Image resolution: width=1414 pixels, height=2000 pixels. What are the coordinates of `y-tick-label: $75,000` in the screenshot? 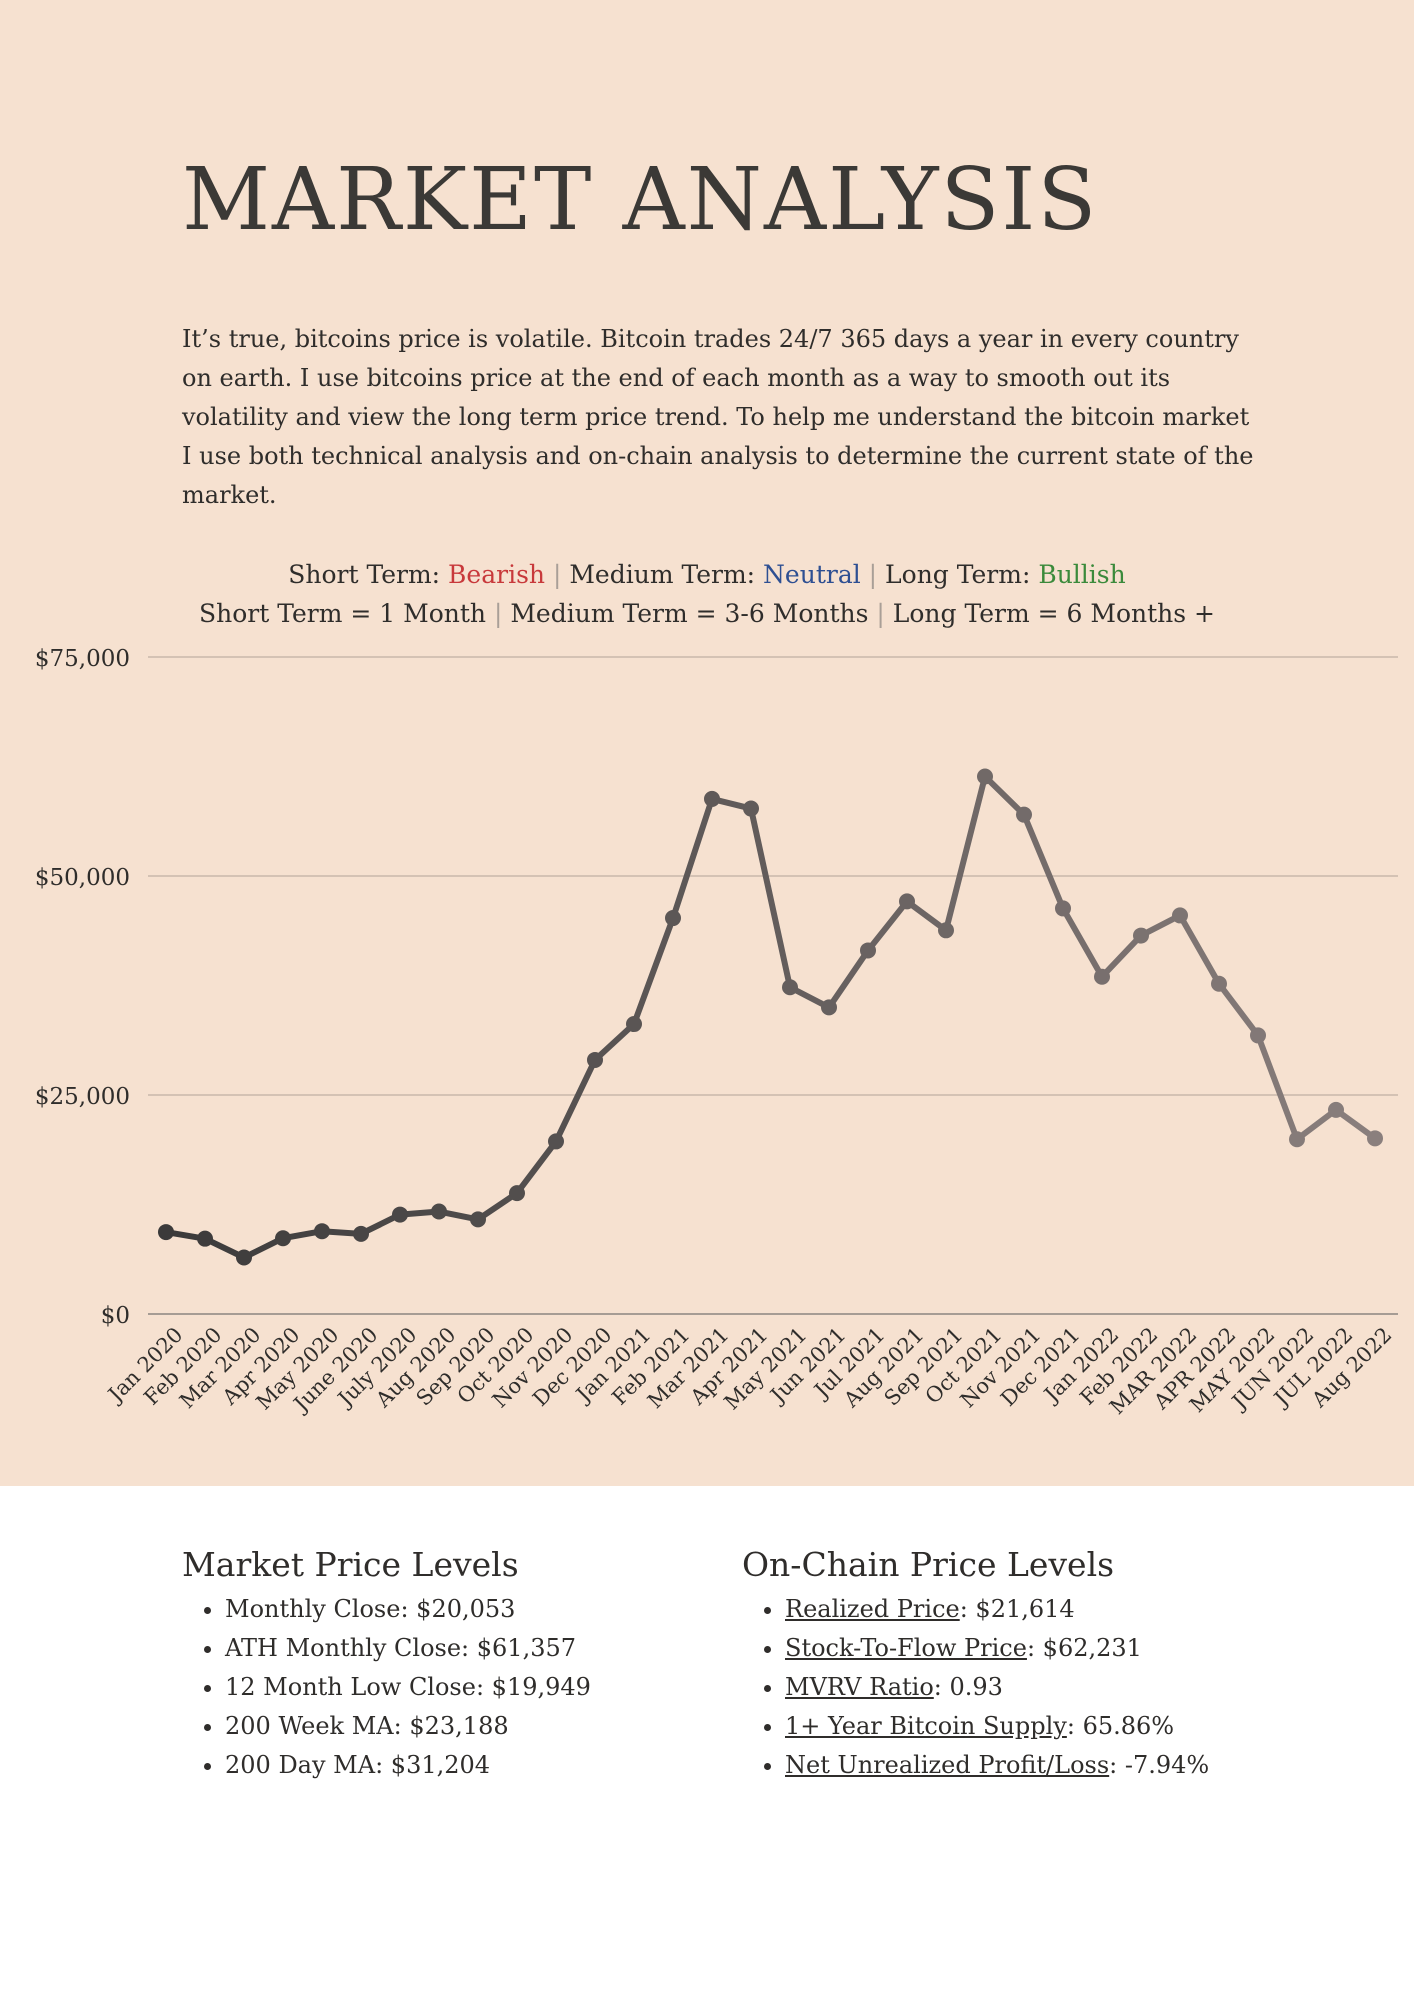 It's located at (82, 659).